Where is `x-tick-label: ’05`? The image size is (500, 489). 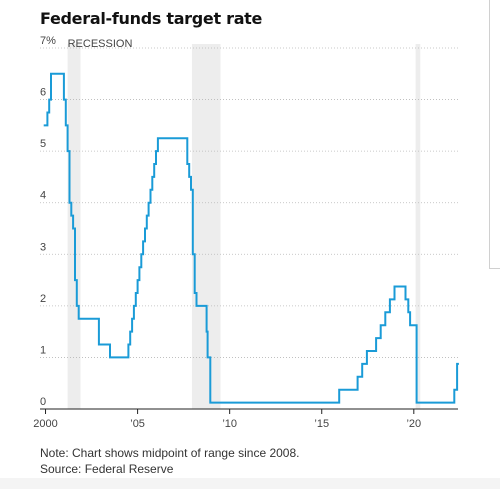 x-tick-label: ’05 is located at coordinates (137, 424).